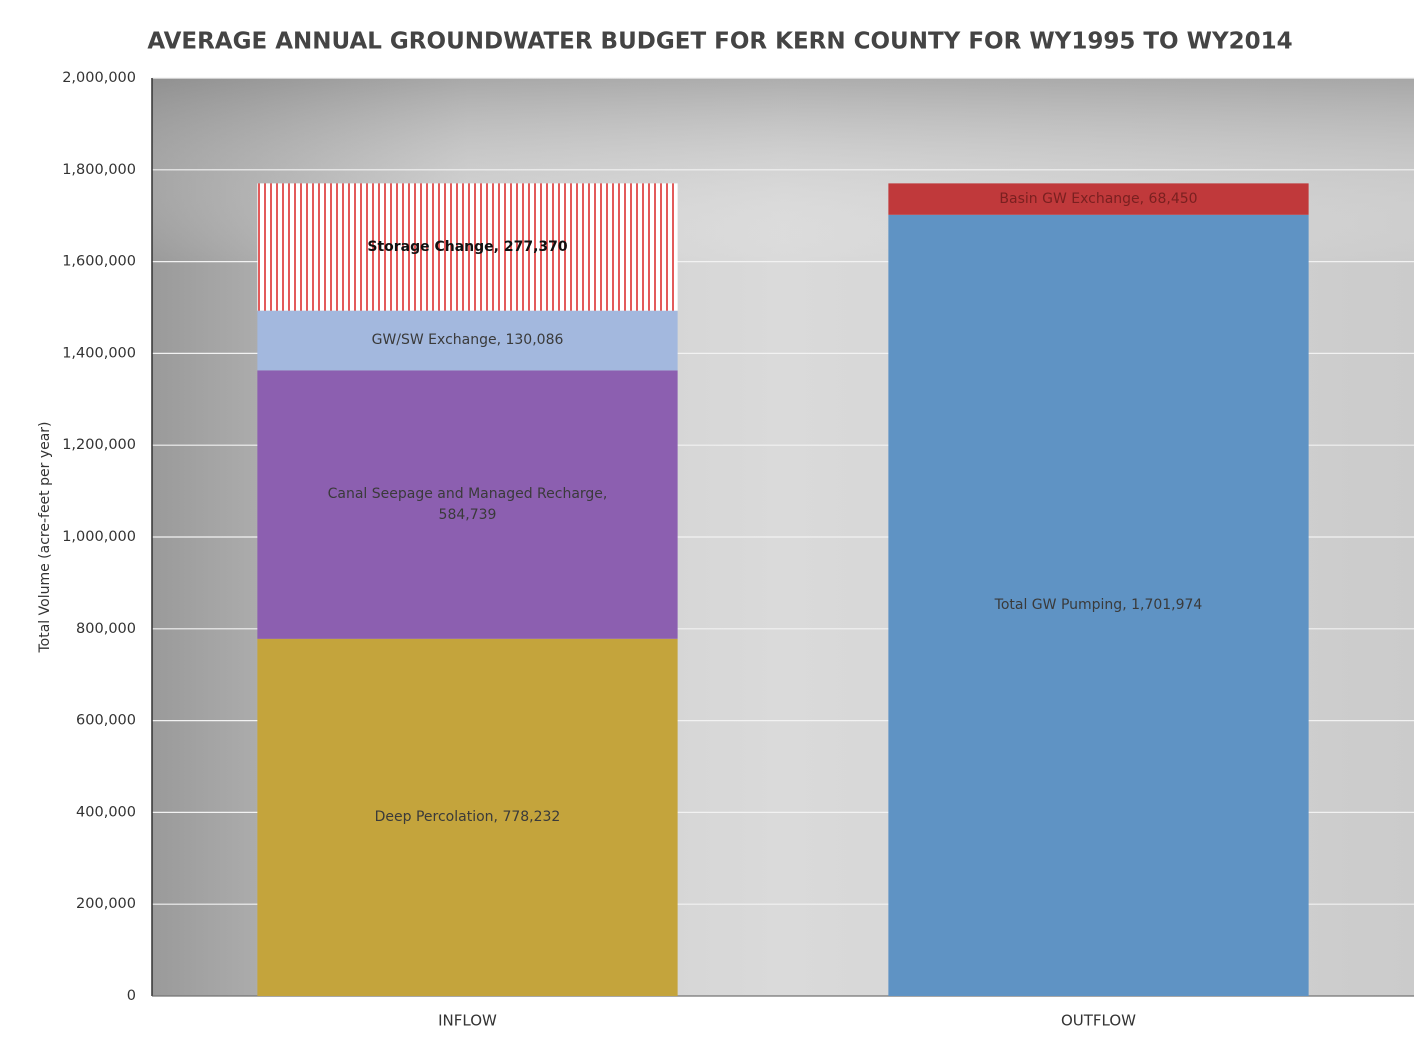 The width and height of the screenshot is (1416, 1037). I want to click on data-label: Basin GW Exchange, 68,450, so click(1098, 198).